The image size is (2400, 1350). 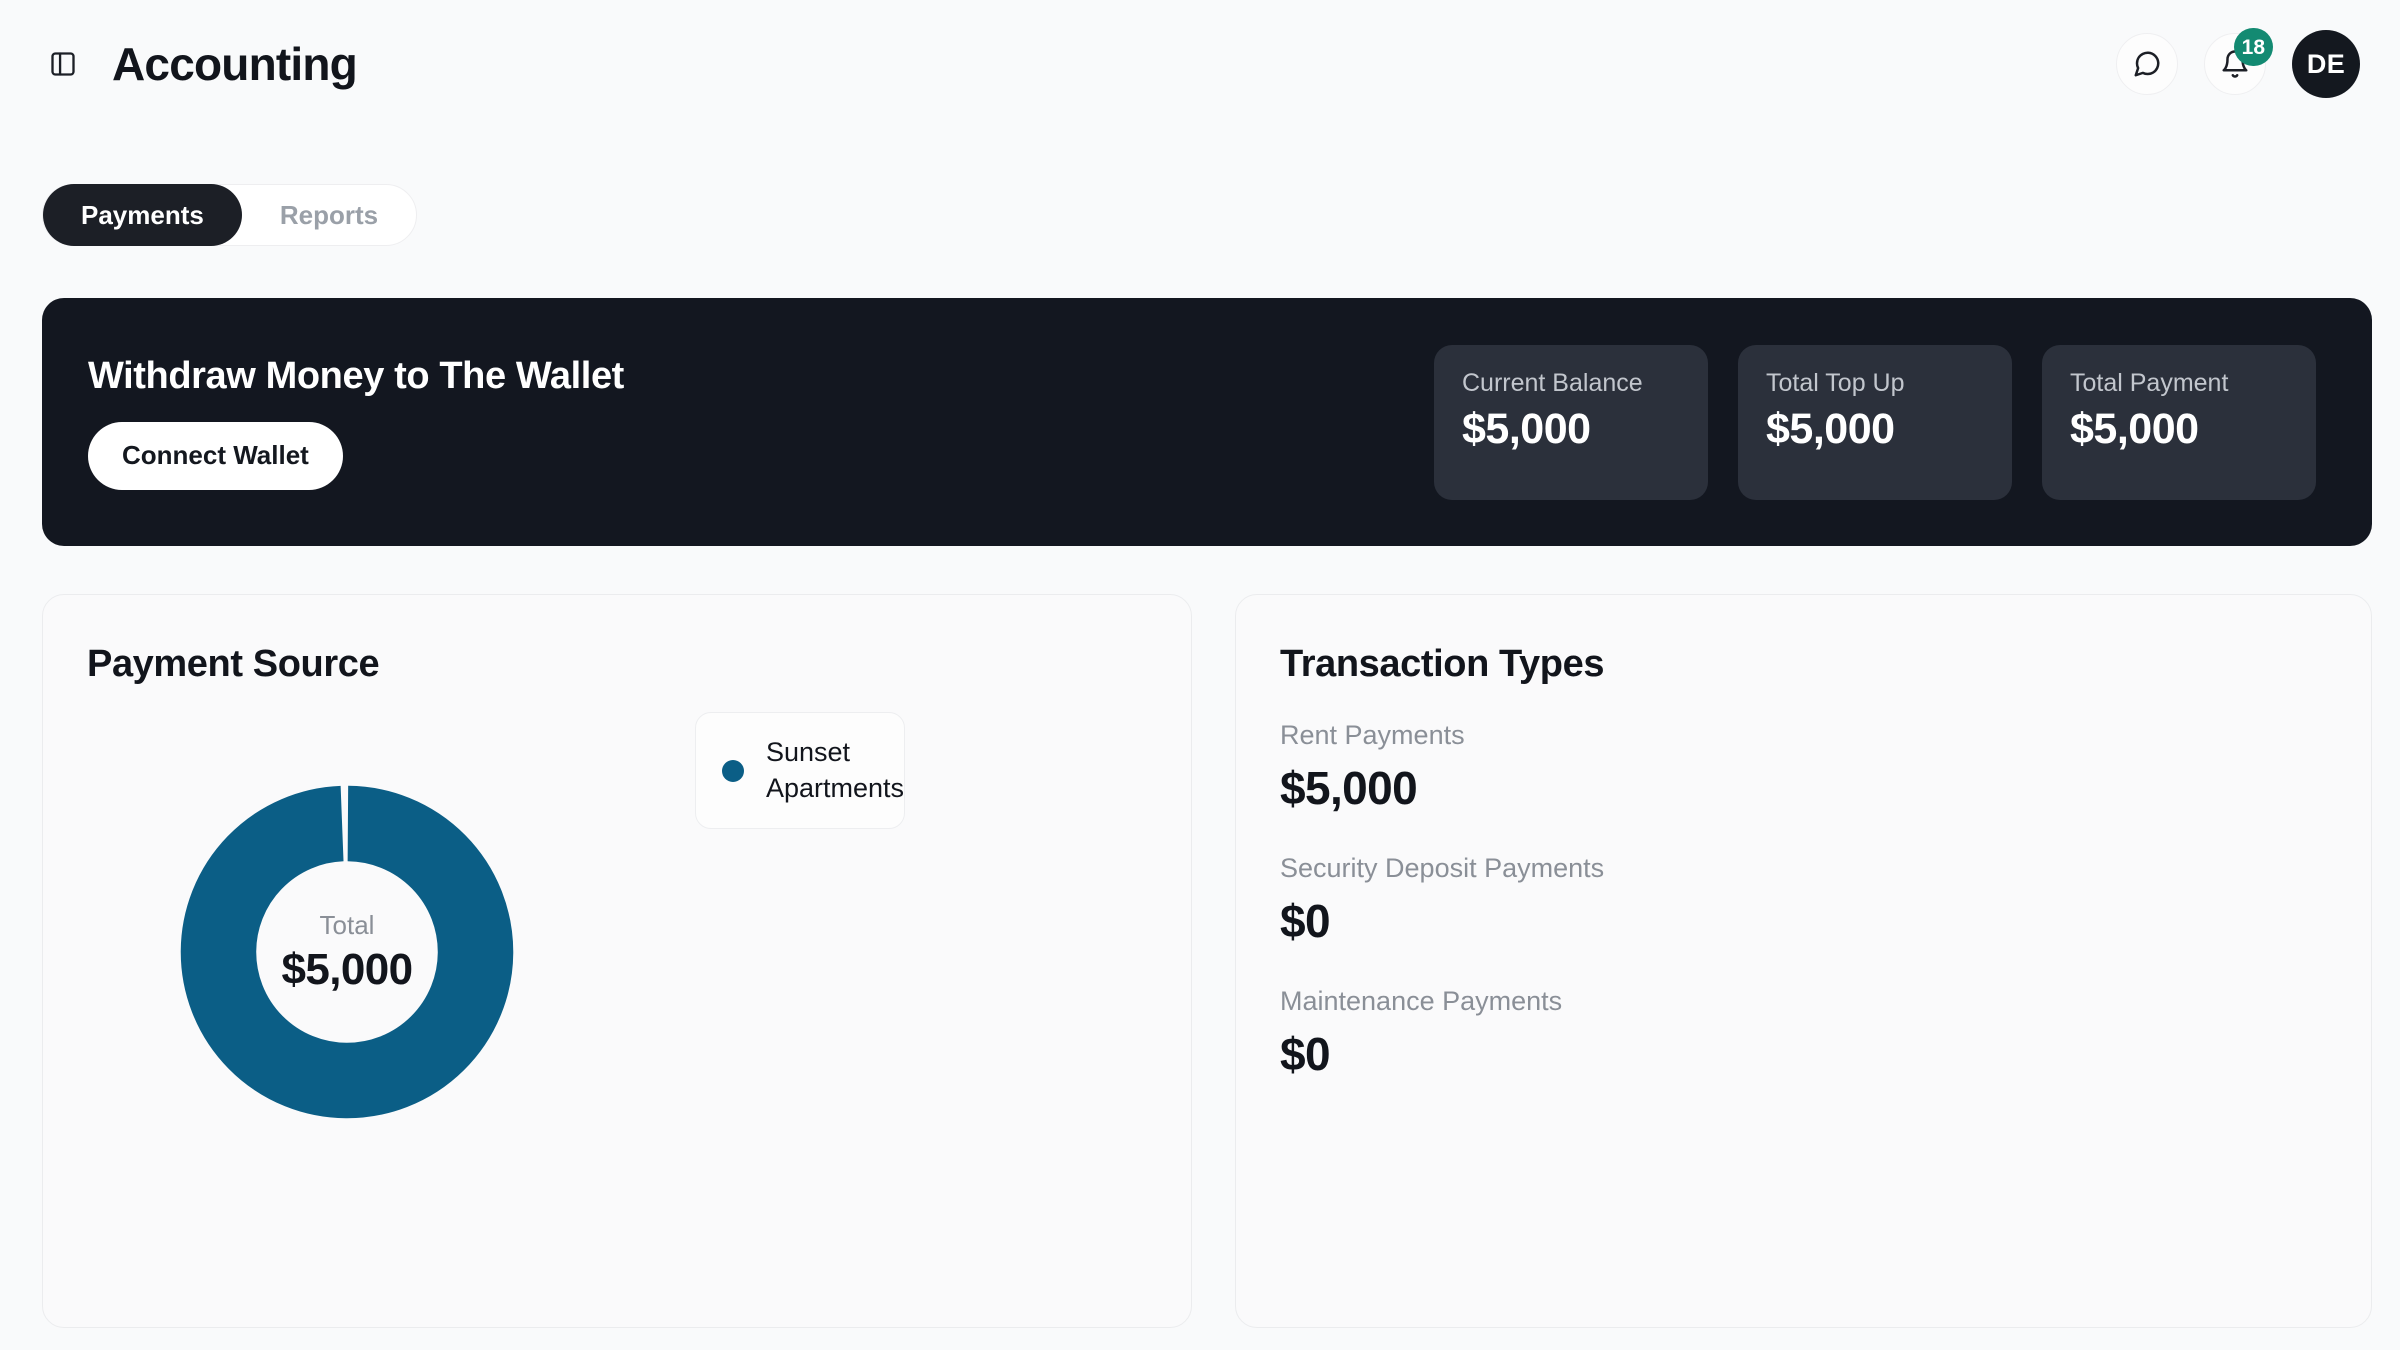 I want to click on stat-label: Total Payment, so click(x=2149, y=382).